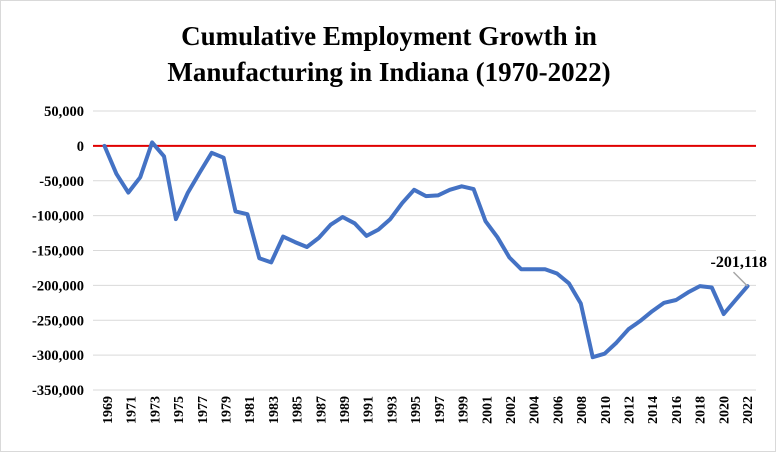 The image size is (776, 453). I want to click on y-tick-label: -100,000, so click(58, 217).